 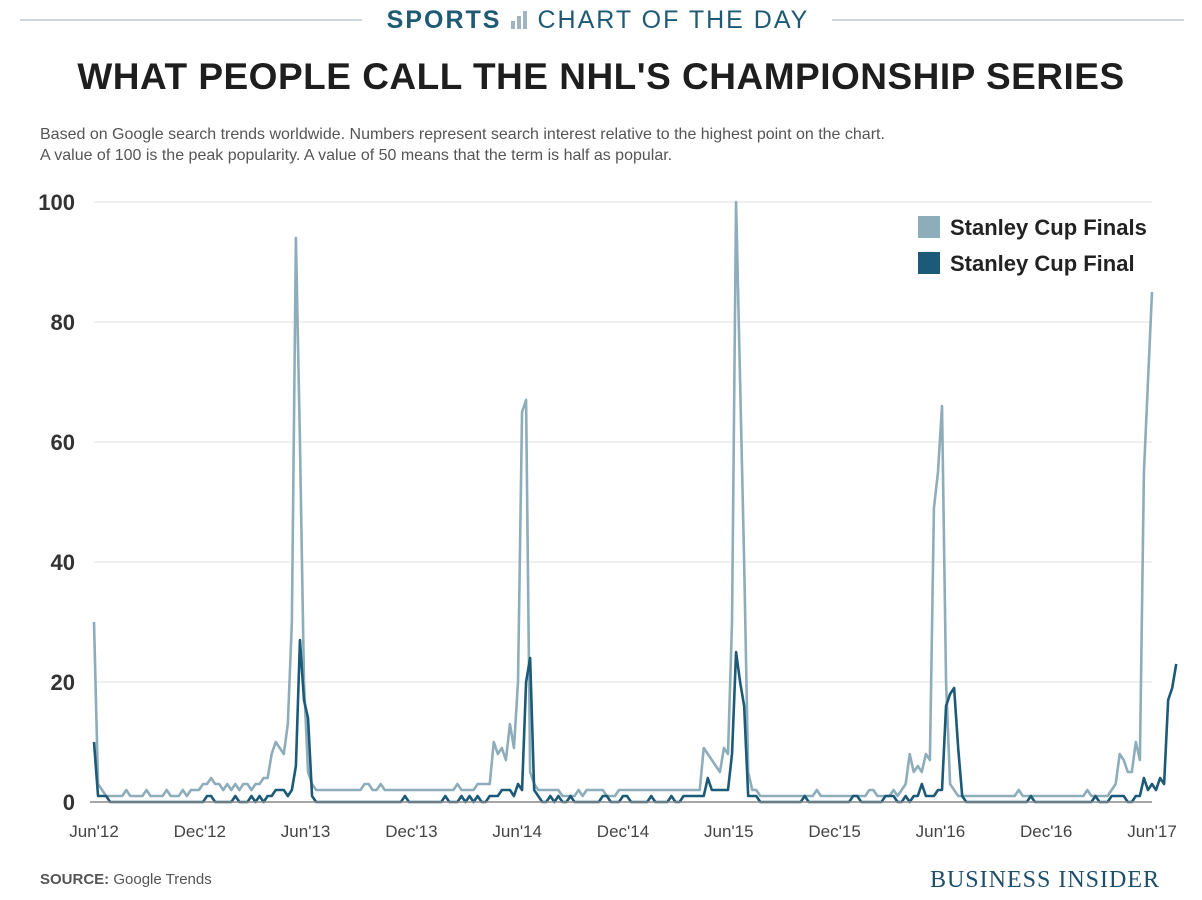 I want to click on source-note: SOURCE: Google Trends, so click(x=126, y=879).